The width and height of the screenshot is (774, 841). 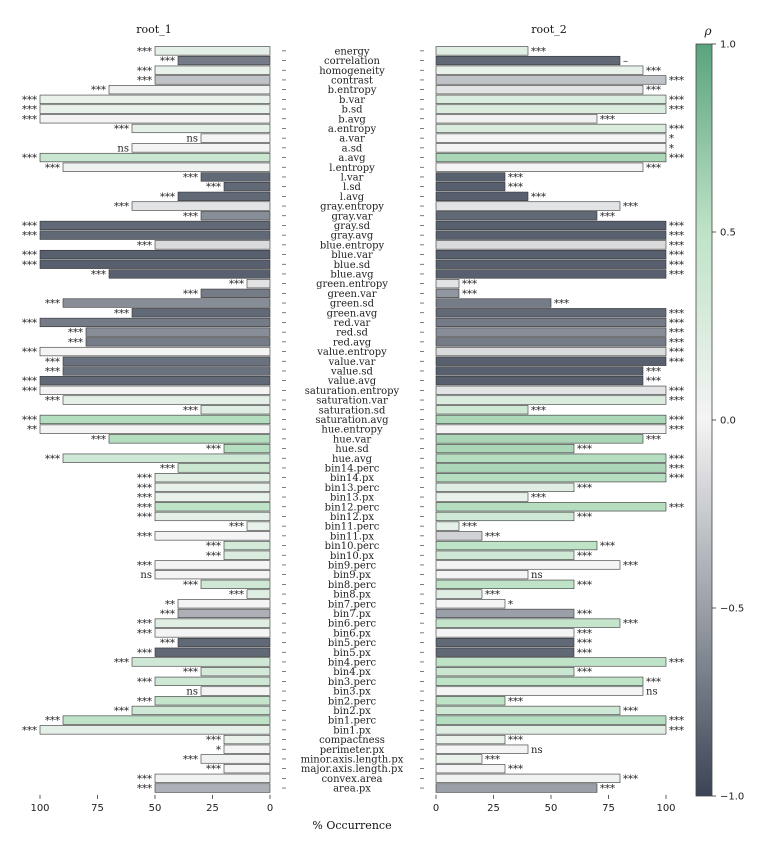 What do you see at coordinates (728, 421) in the screenshot?
I see `colorbar-tick-label-2: 0.0` at bounding box center [728, 421].